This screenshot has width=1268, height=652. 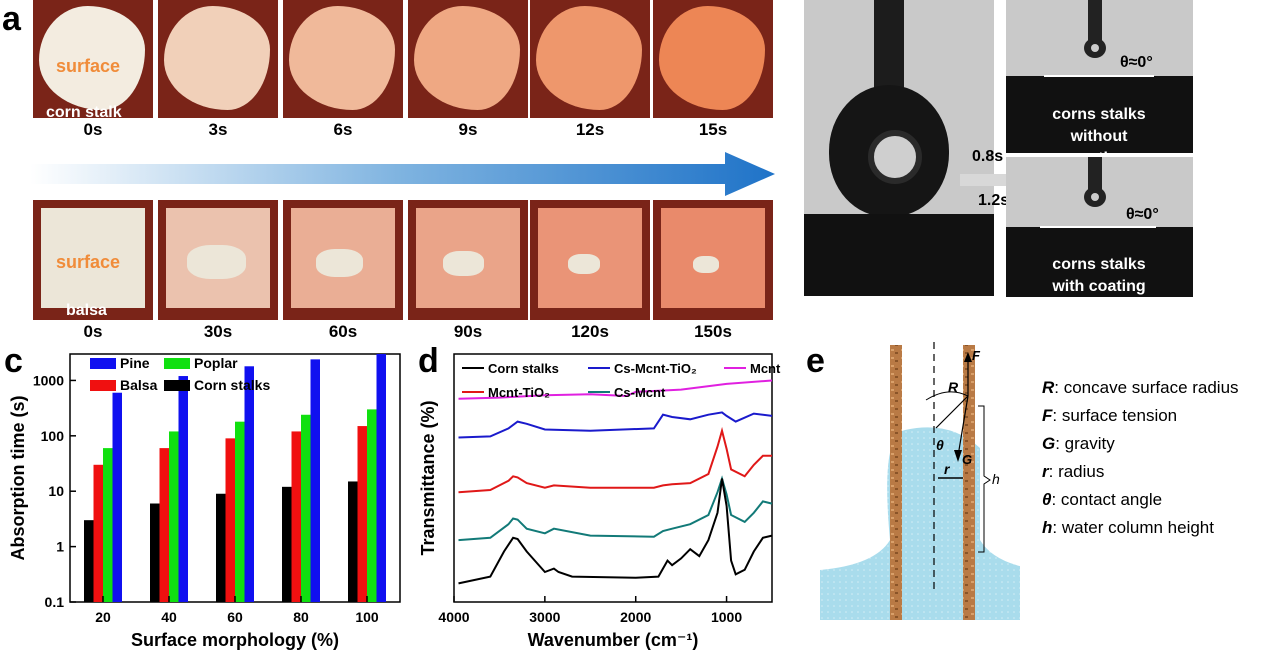 What do you see at coordinates (139, 385) in the screenshot?
I see `svg-text: Balsa` at bounding box center [139, 385].